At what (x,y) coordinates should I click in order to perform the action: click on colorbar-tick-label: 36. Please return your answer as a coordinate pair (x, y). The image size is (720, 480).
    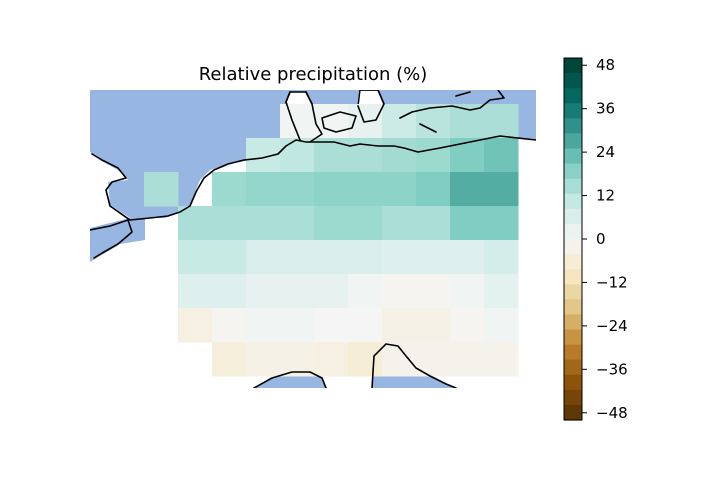
    Looking at the image, I should click on (605, 109).